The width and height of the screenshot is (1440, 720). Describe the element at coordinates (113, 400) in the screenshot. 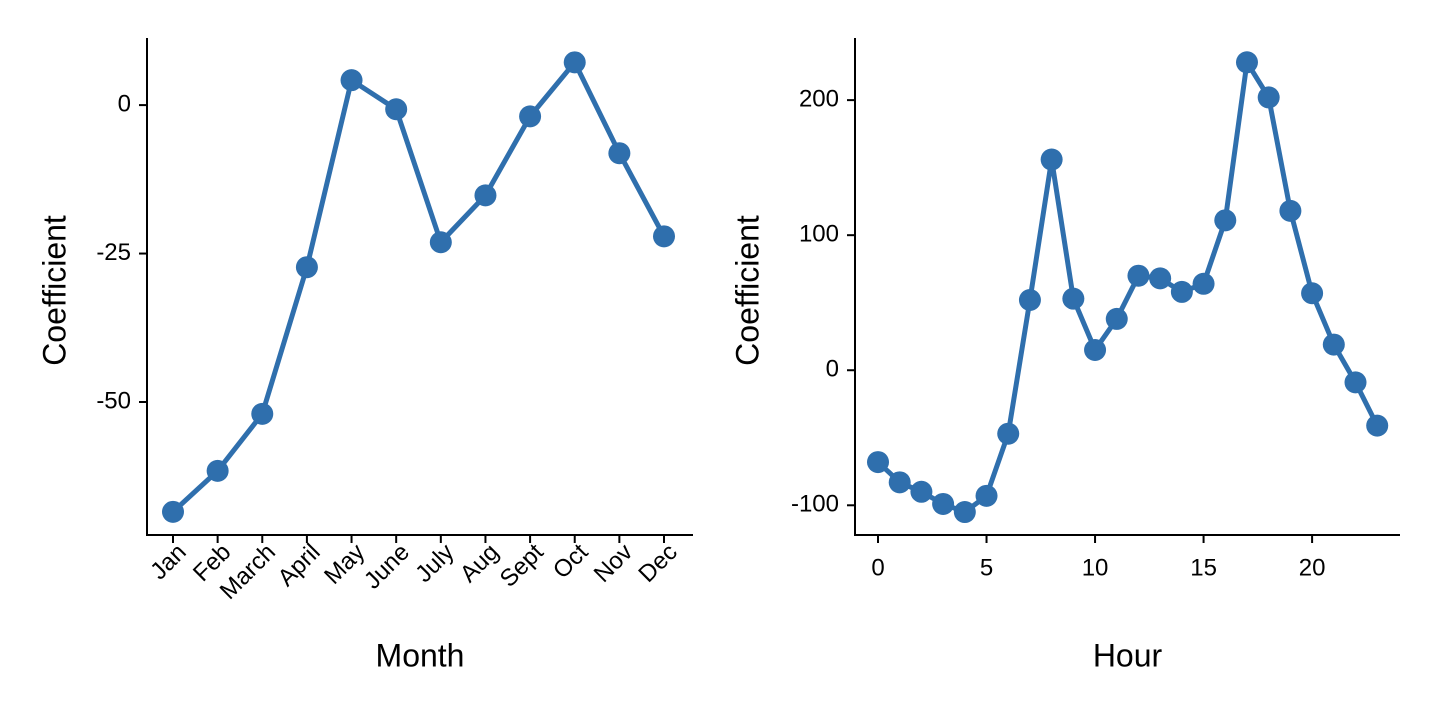

I see `y-tick-label: -50` at that location.